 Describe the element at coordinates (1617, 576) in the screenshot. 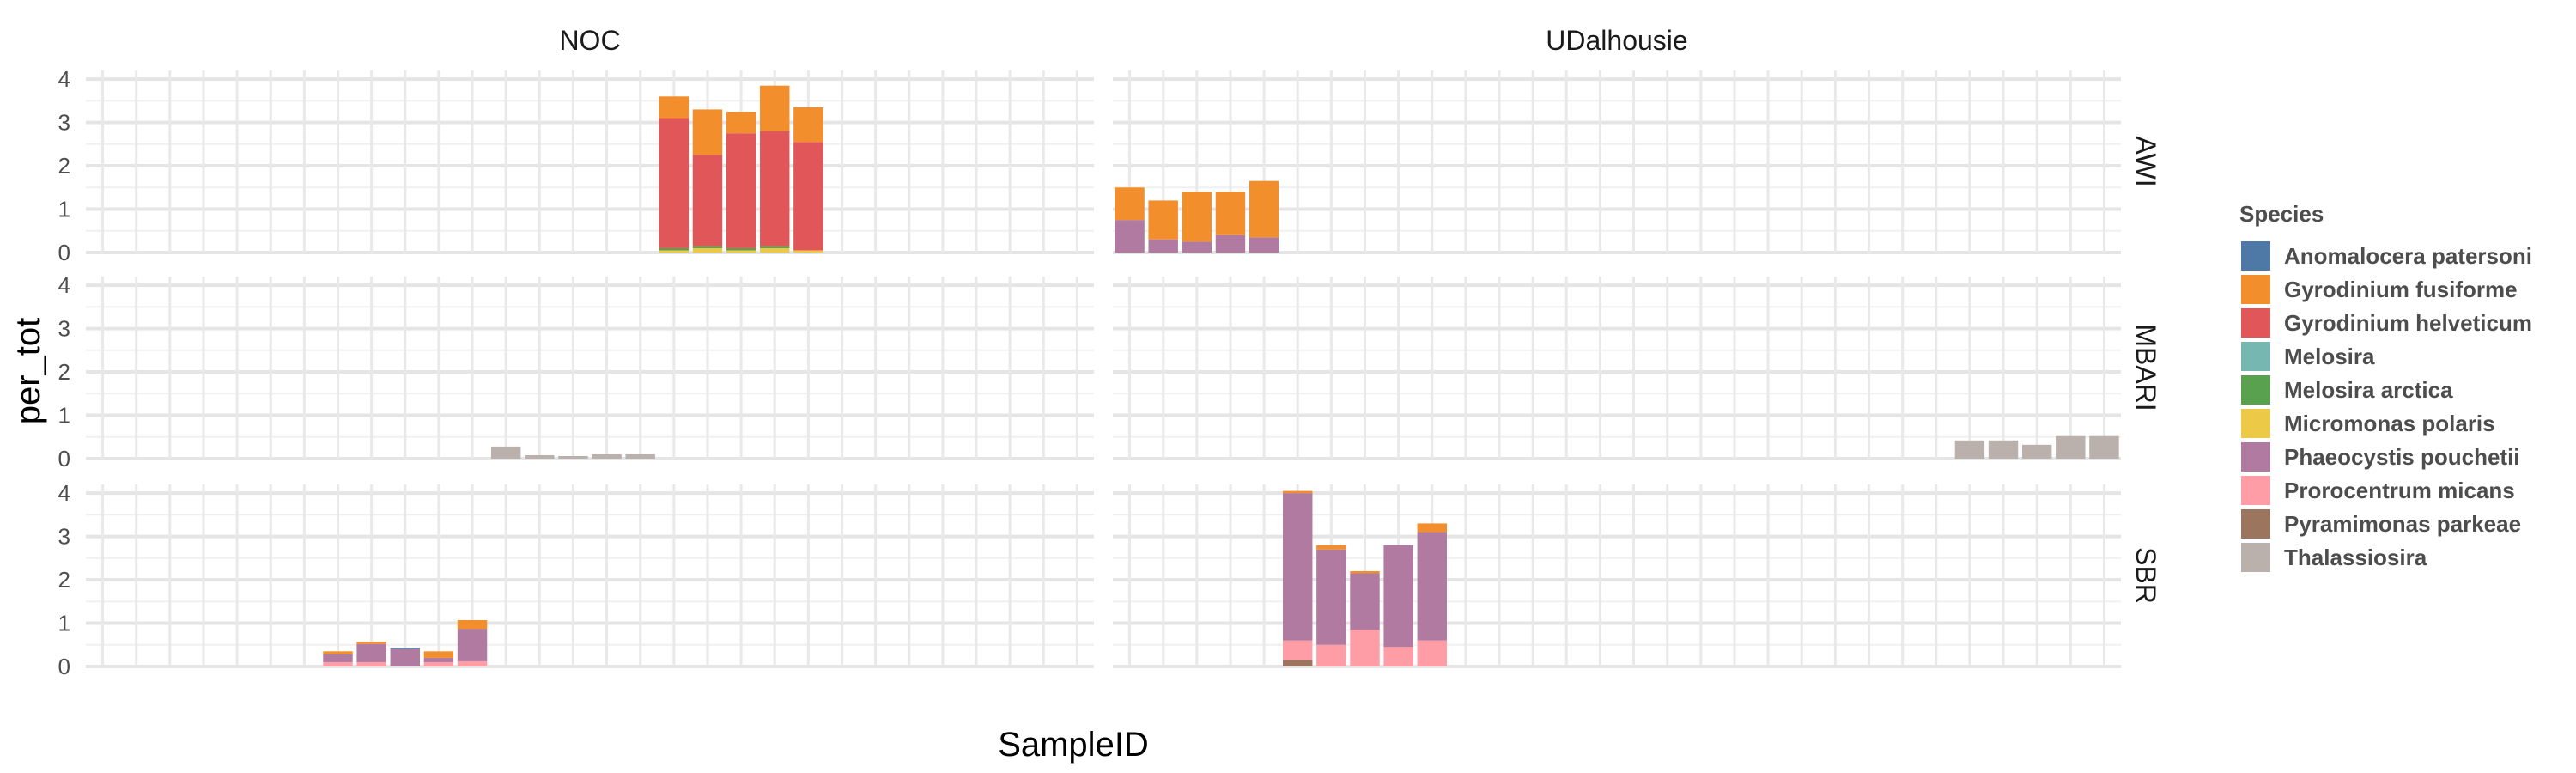

I see `panel-udalhousie-sbr` at that location.